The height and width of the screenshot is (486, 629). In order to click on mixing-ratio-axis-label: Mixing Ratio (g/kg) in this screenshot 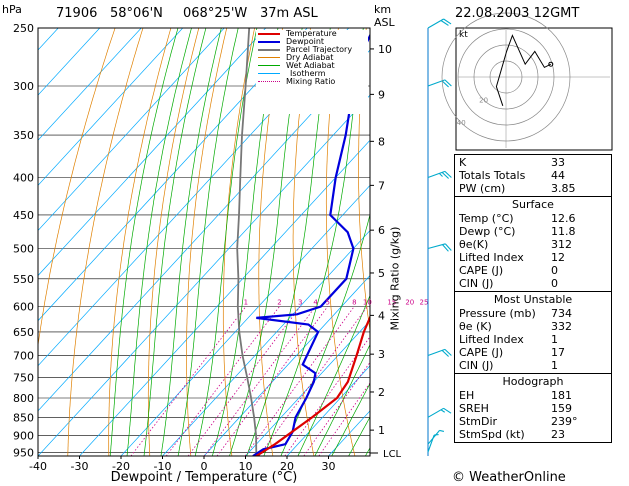, I will do `click(395, 278)`.